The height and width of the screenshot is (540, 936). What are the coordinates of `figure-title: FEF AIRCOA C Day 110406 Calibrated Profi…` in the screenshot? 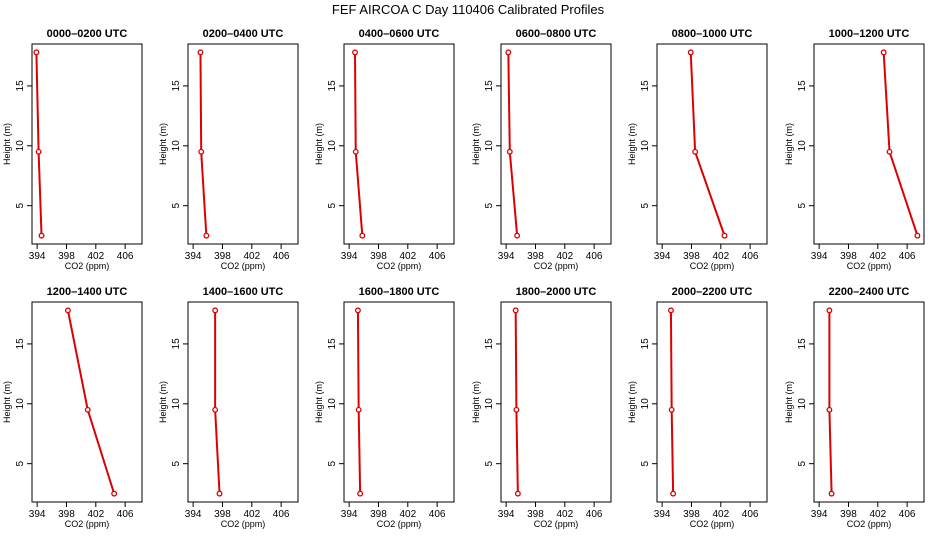 It's located at (468, 9).